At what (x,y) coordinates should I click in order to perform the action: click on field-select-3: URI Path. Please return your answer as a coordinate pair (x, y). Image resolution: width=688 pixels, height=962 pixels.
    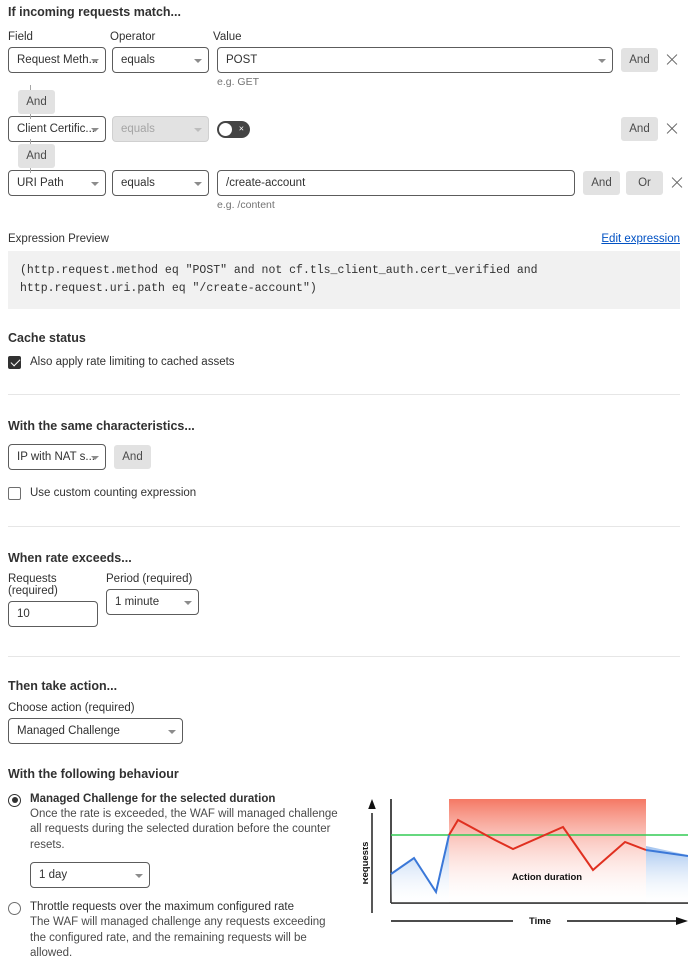
    Looking at the image, I should click on (57, 183).